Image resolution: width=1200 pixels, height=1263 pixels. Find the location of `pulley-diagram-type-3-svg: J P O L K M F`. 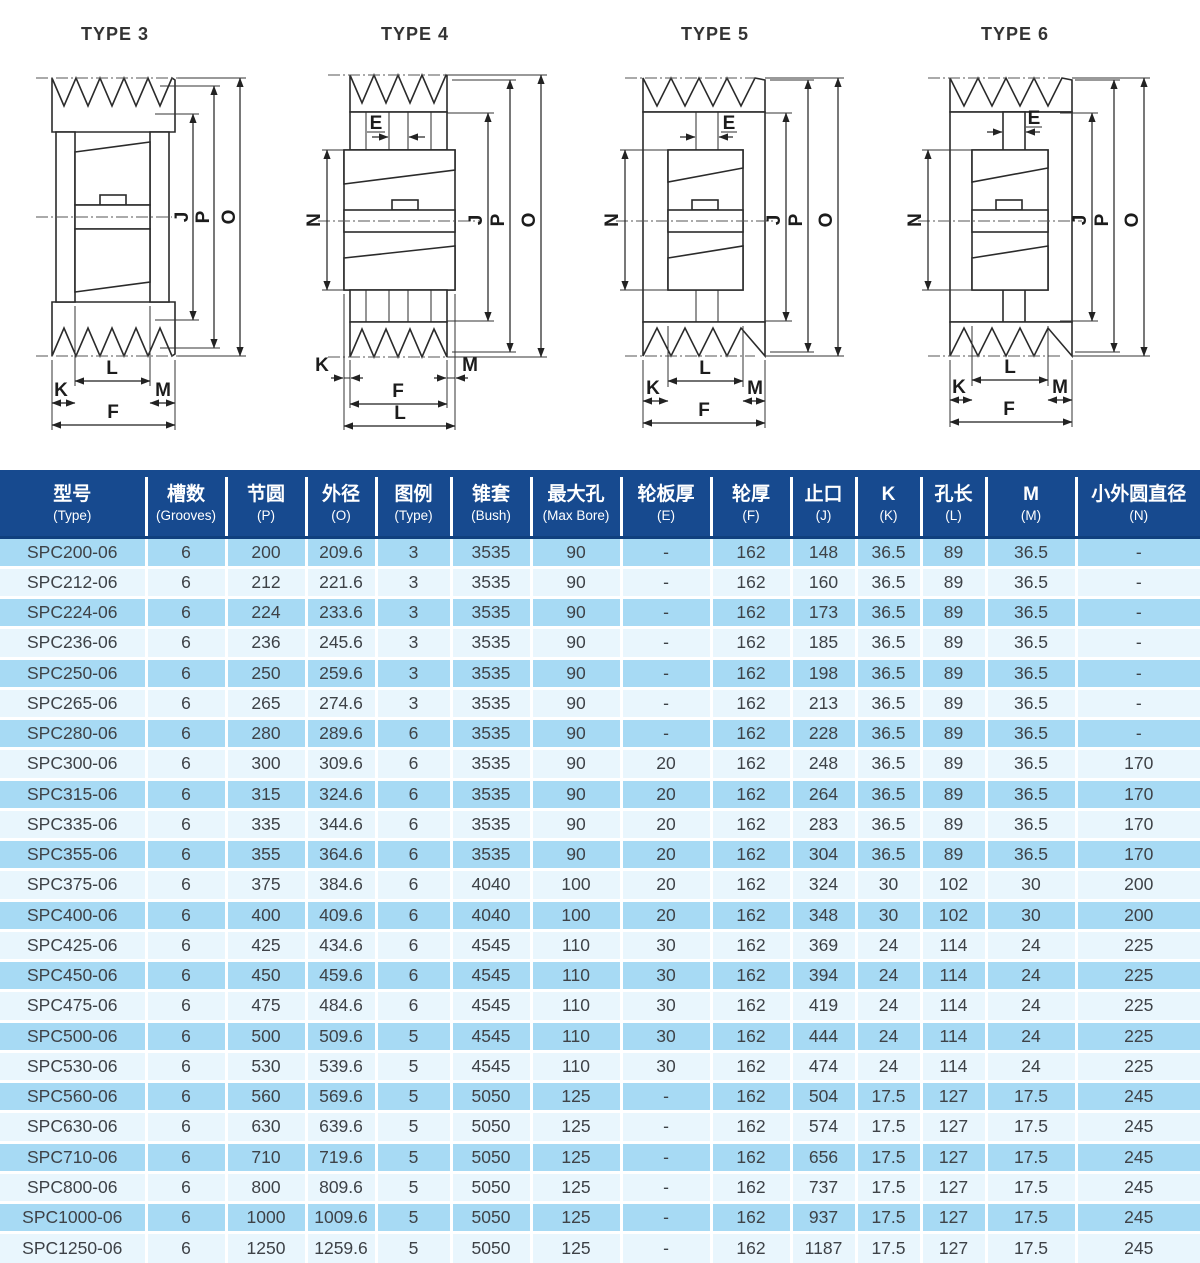

pulley-diagram-type-3-svg: J P O L K M F is located at coordinates (141, 252).